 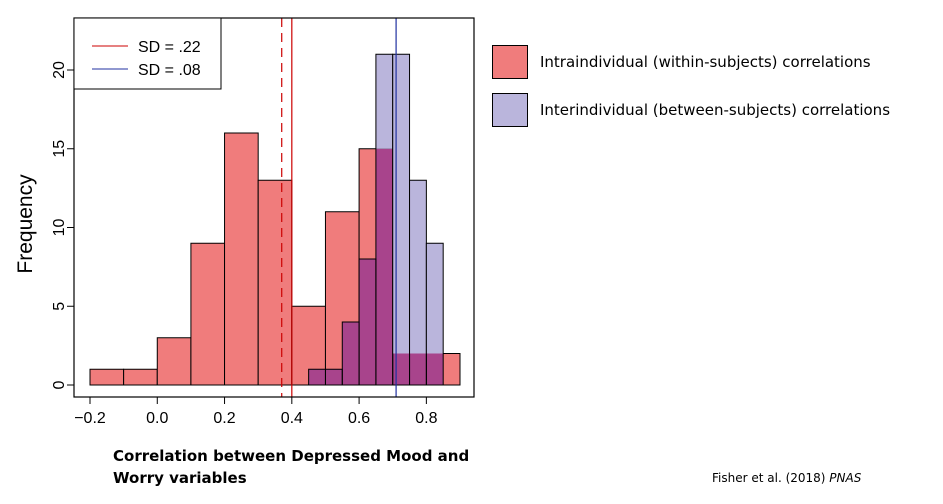 I want to click on y-tick-label: 0, so click(x=59, y=384).